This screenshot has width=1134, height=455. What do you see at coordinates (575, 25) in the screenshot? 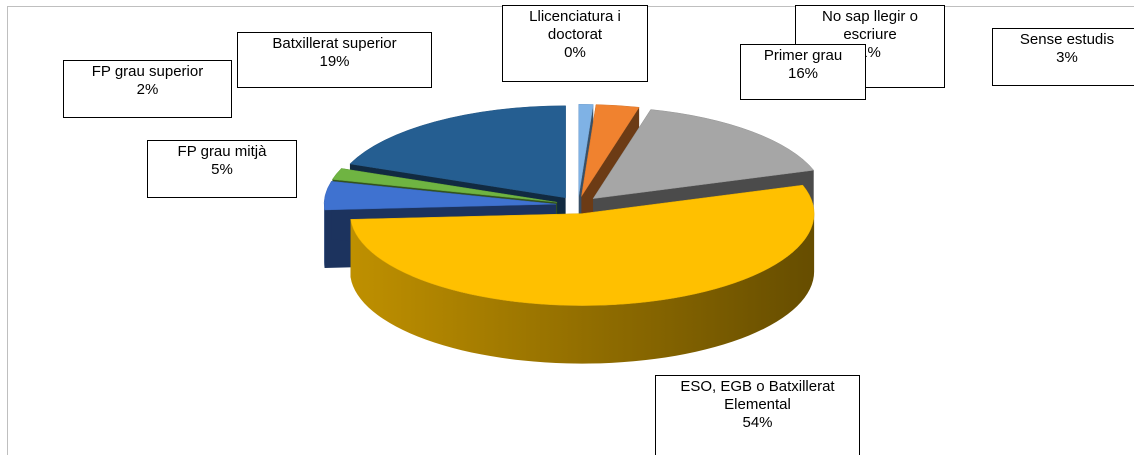
I see `label-category: Llicenciatura i doctorat` at bounding box center [575, 25].